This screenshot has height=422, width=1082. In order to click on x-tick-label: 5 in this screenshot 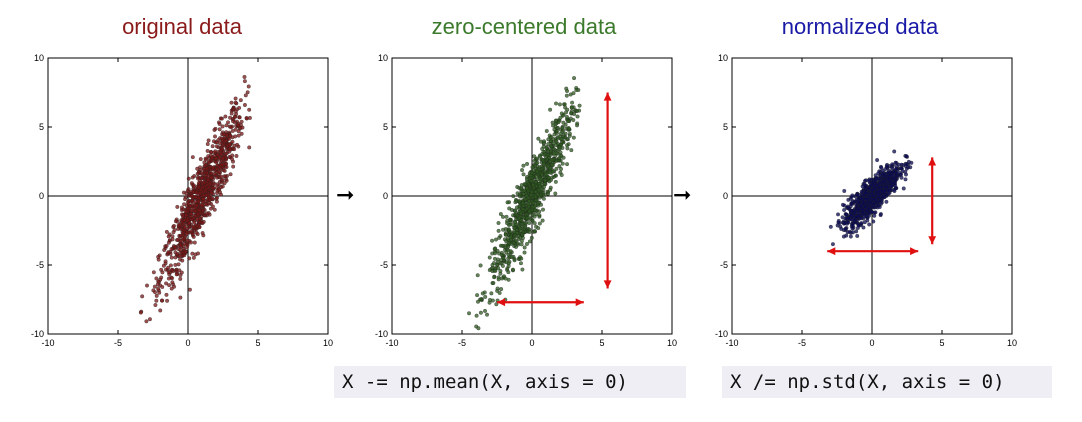, I will do `click(601, 343)`.